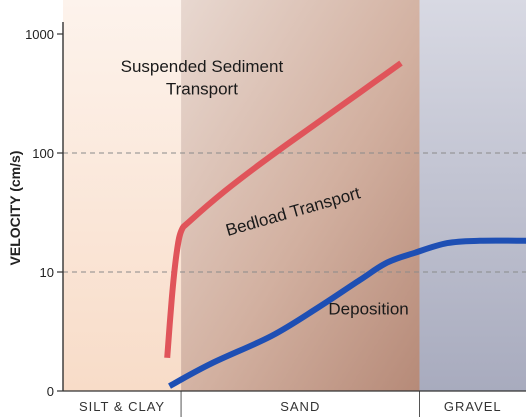  Describe the element at coordinates (43, 153) in the screenshot. I see `y-tick-label: 100` at that location.